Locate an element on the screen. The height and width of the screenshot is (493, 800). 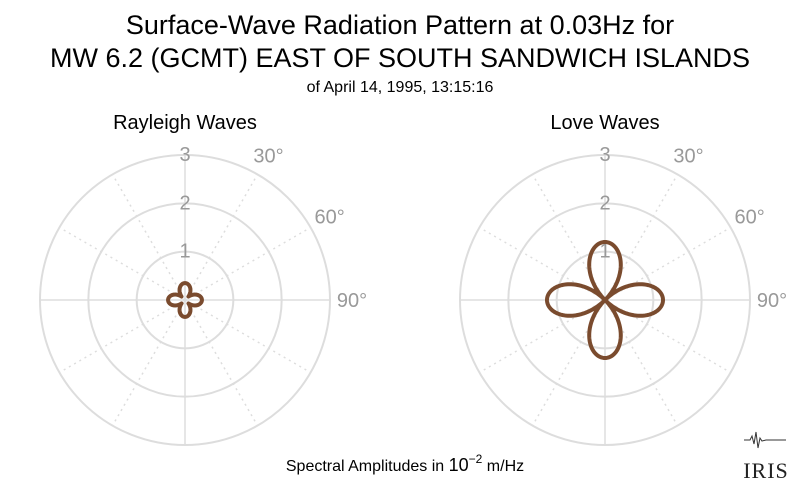
figure-title-date: of April 14, 1995, 13:15:16 is located at coordinates (400, 87).